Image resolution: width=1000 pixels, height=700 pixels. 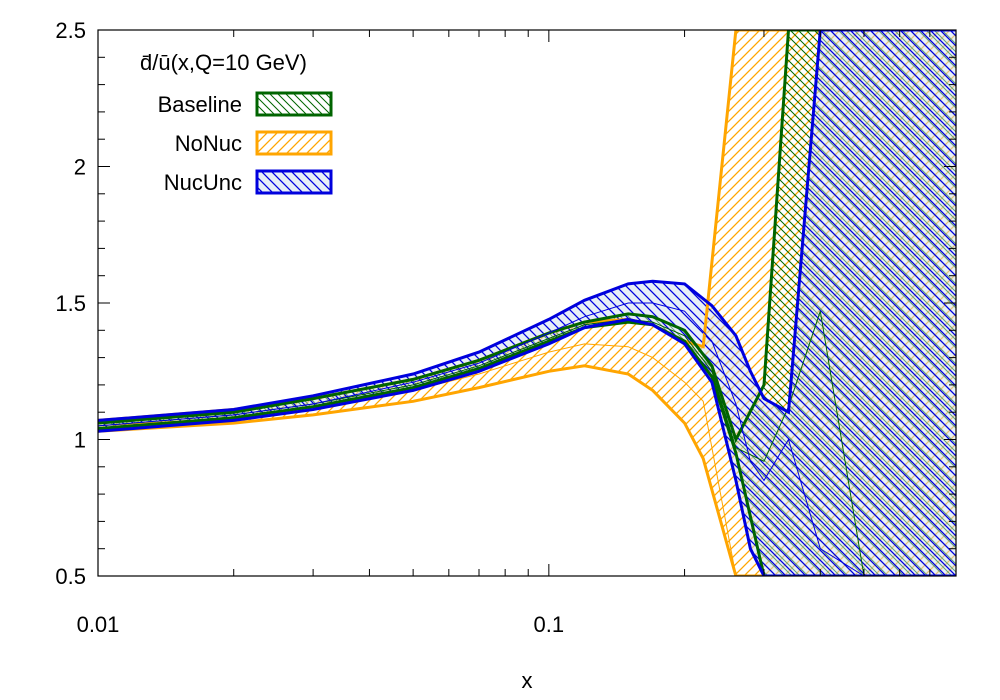 What do you see at coordinates (208, 143) in the screenshot?
I see `legend-label-nonuc: NoNuc` at bounding box center [208, 143].